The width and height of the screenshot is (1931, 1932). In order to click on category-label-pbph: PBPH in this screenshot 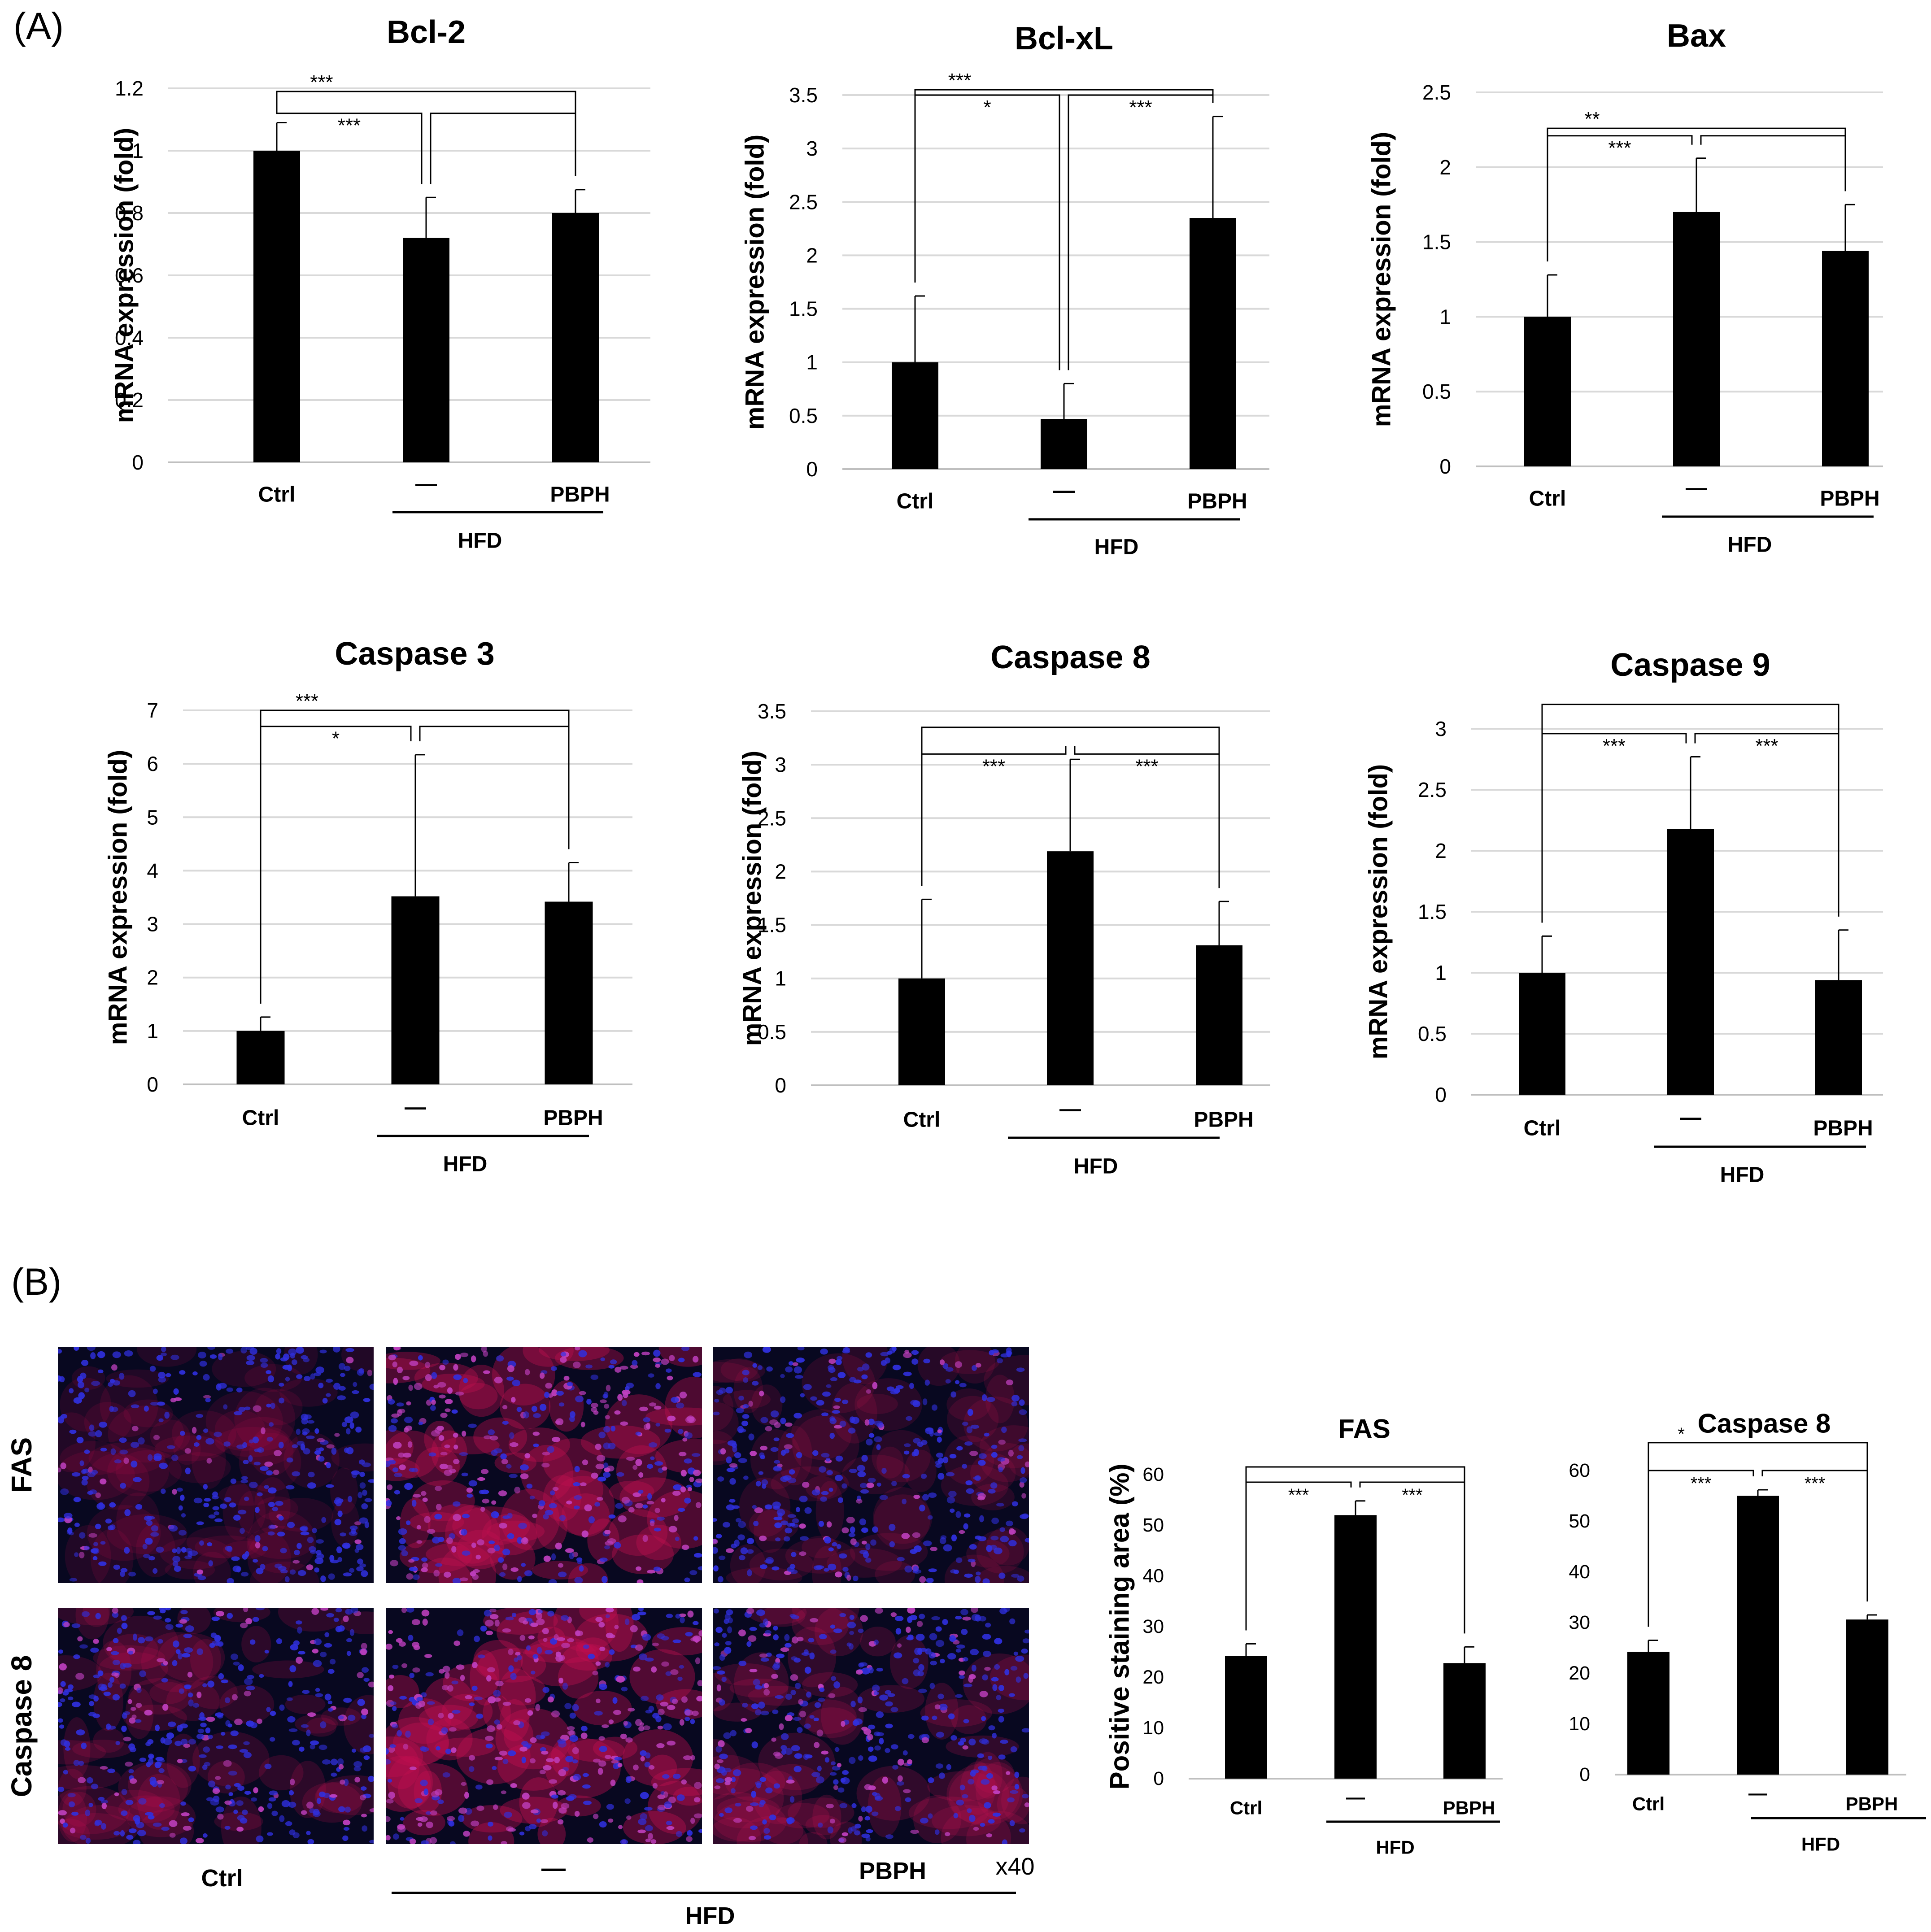, I will do `click(1217, 501)`.